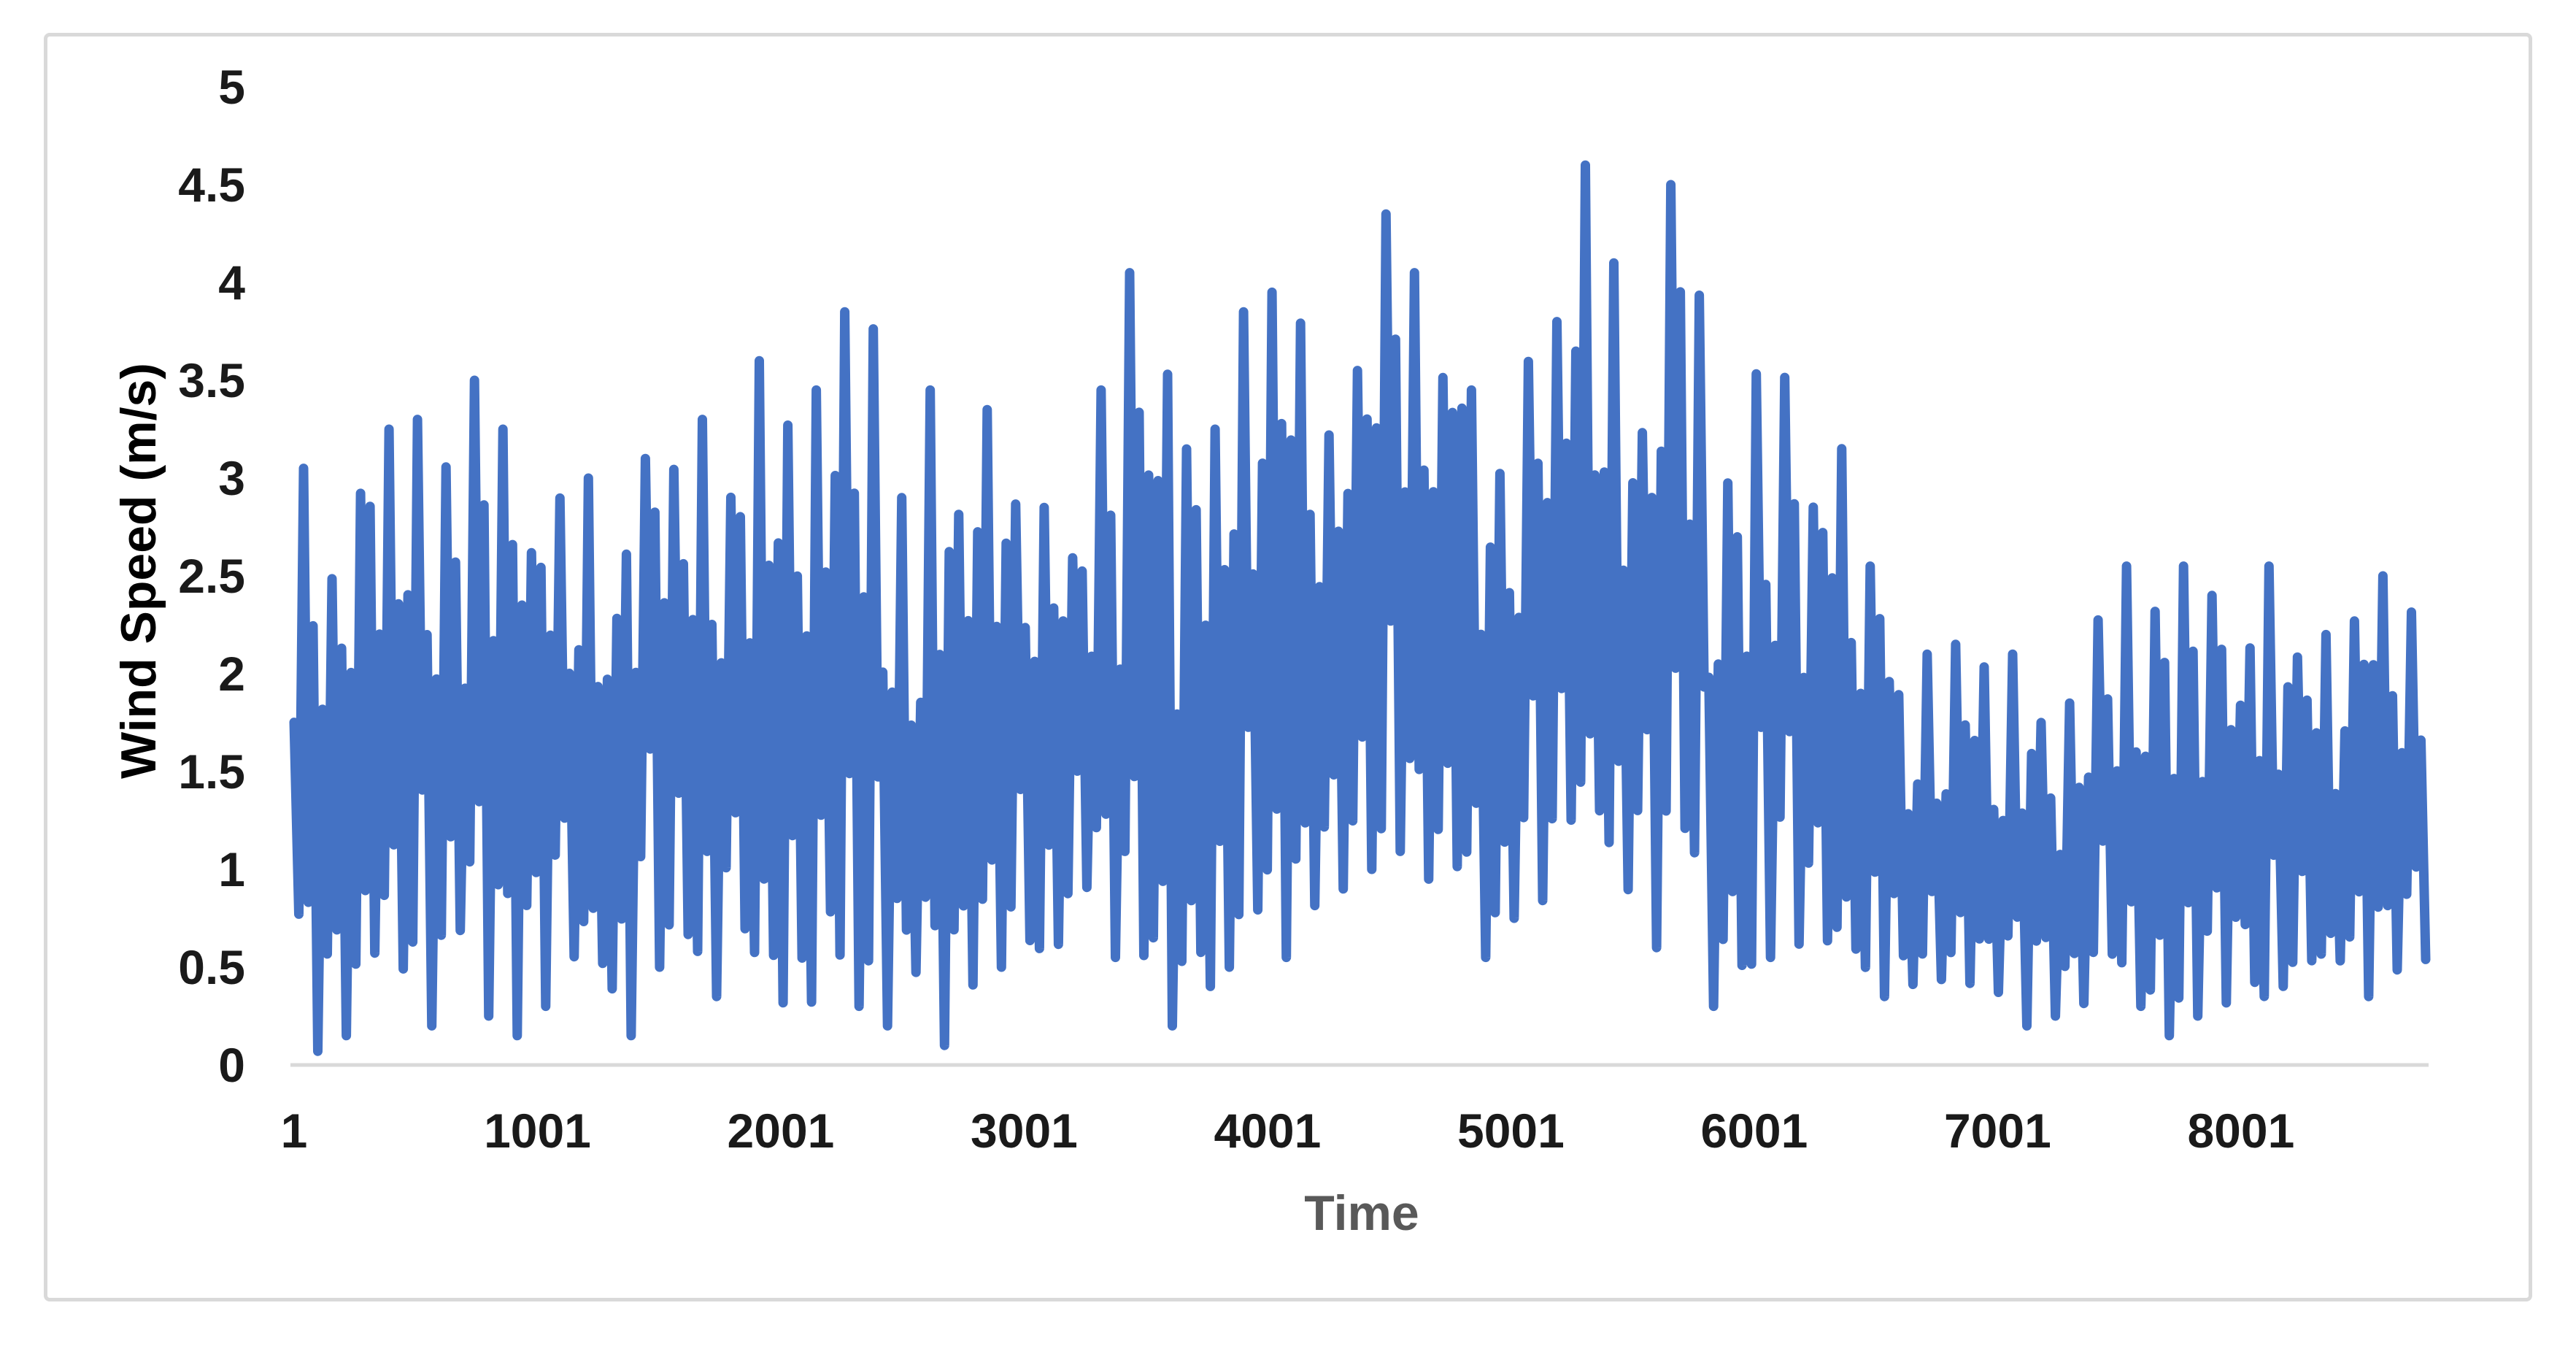 Image resolution: width=2576 pixels, height=1346 pixels. Describe the element at coordinates (211, 772) in the screenshot. I see `y-tick-label: 1.5` at that location.